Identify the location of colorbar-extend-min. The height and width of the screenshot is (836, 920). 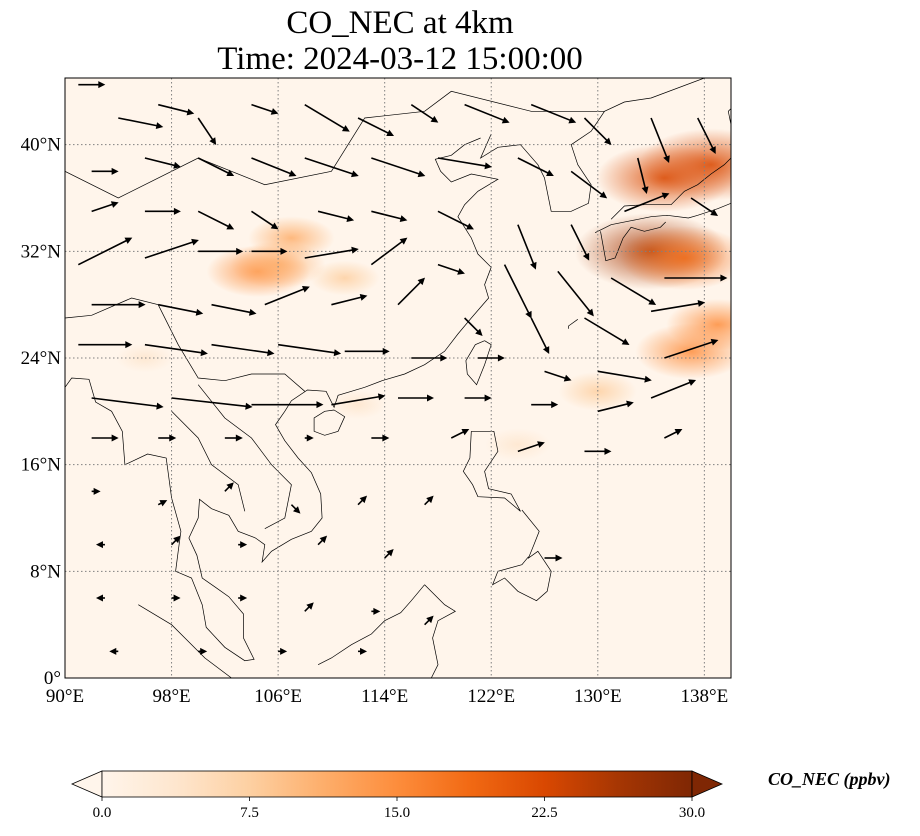
(86, 784).